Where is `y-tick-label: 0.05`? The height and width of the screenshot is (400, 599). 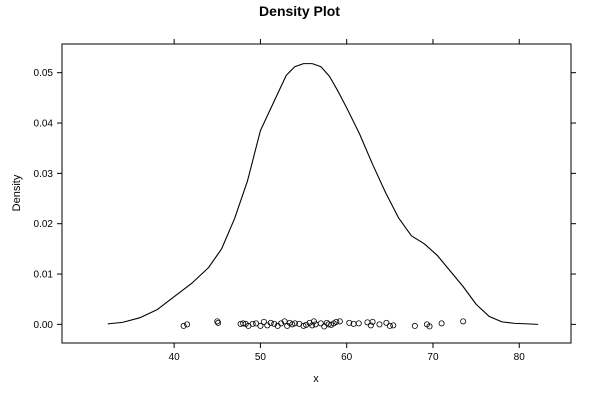
y-tick-label: 0.05 is located at coordinates (44, 73).